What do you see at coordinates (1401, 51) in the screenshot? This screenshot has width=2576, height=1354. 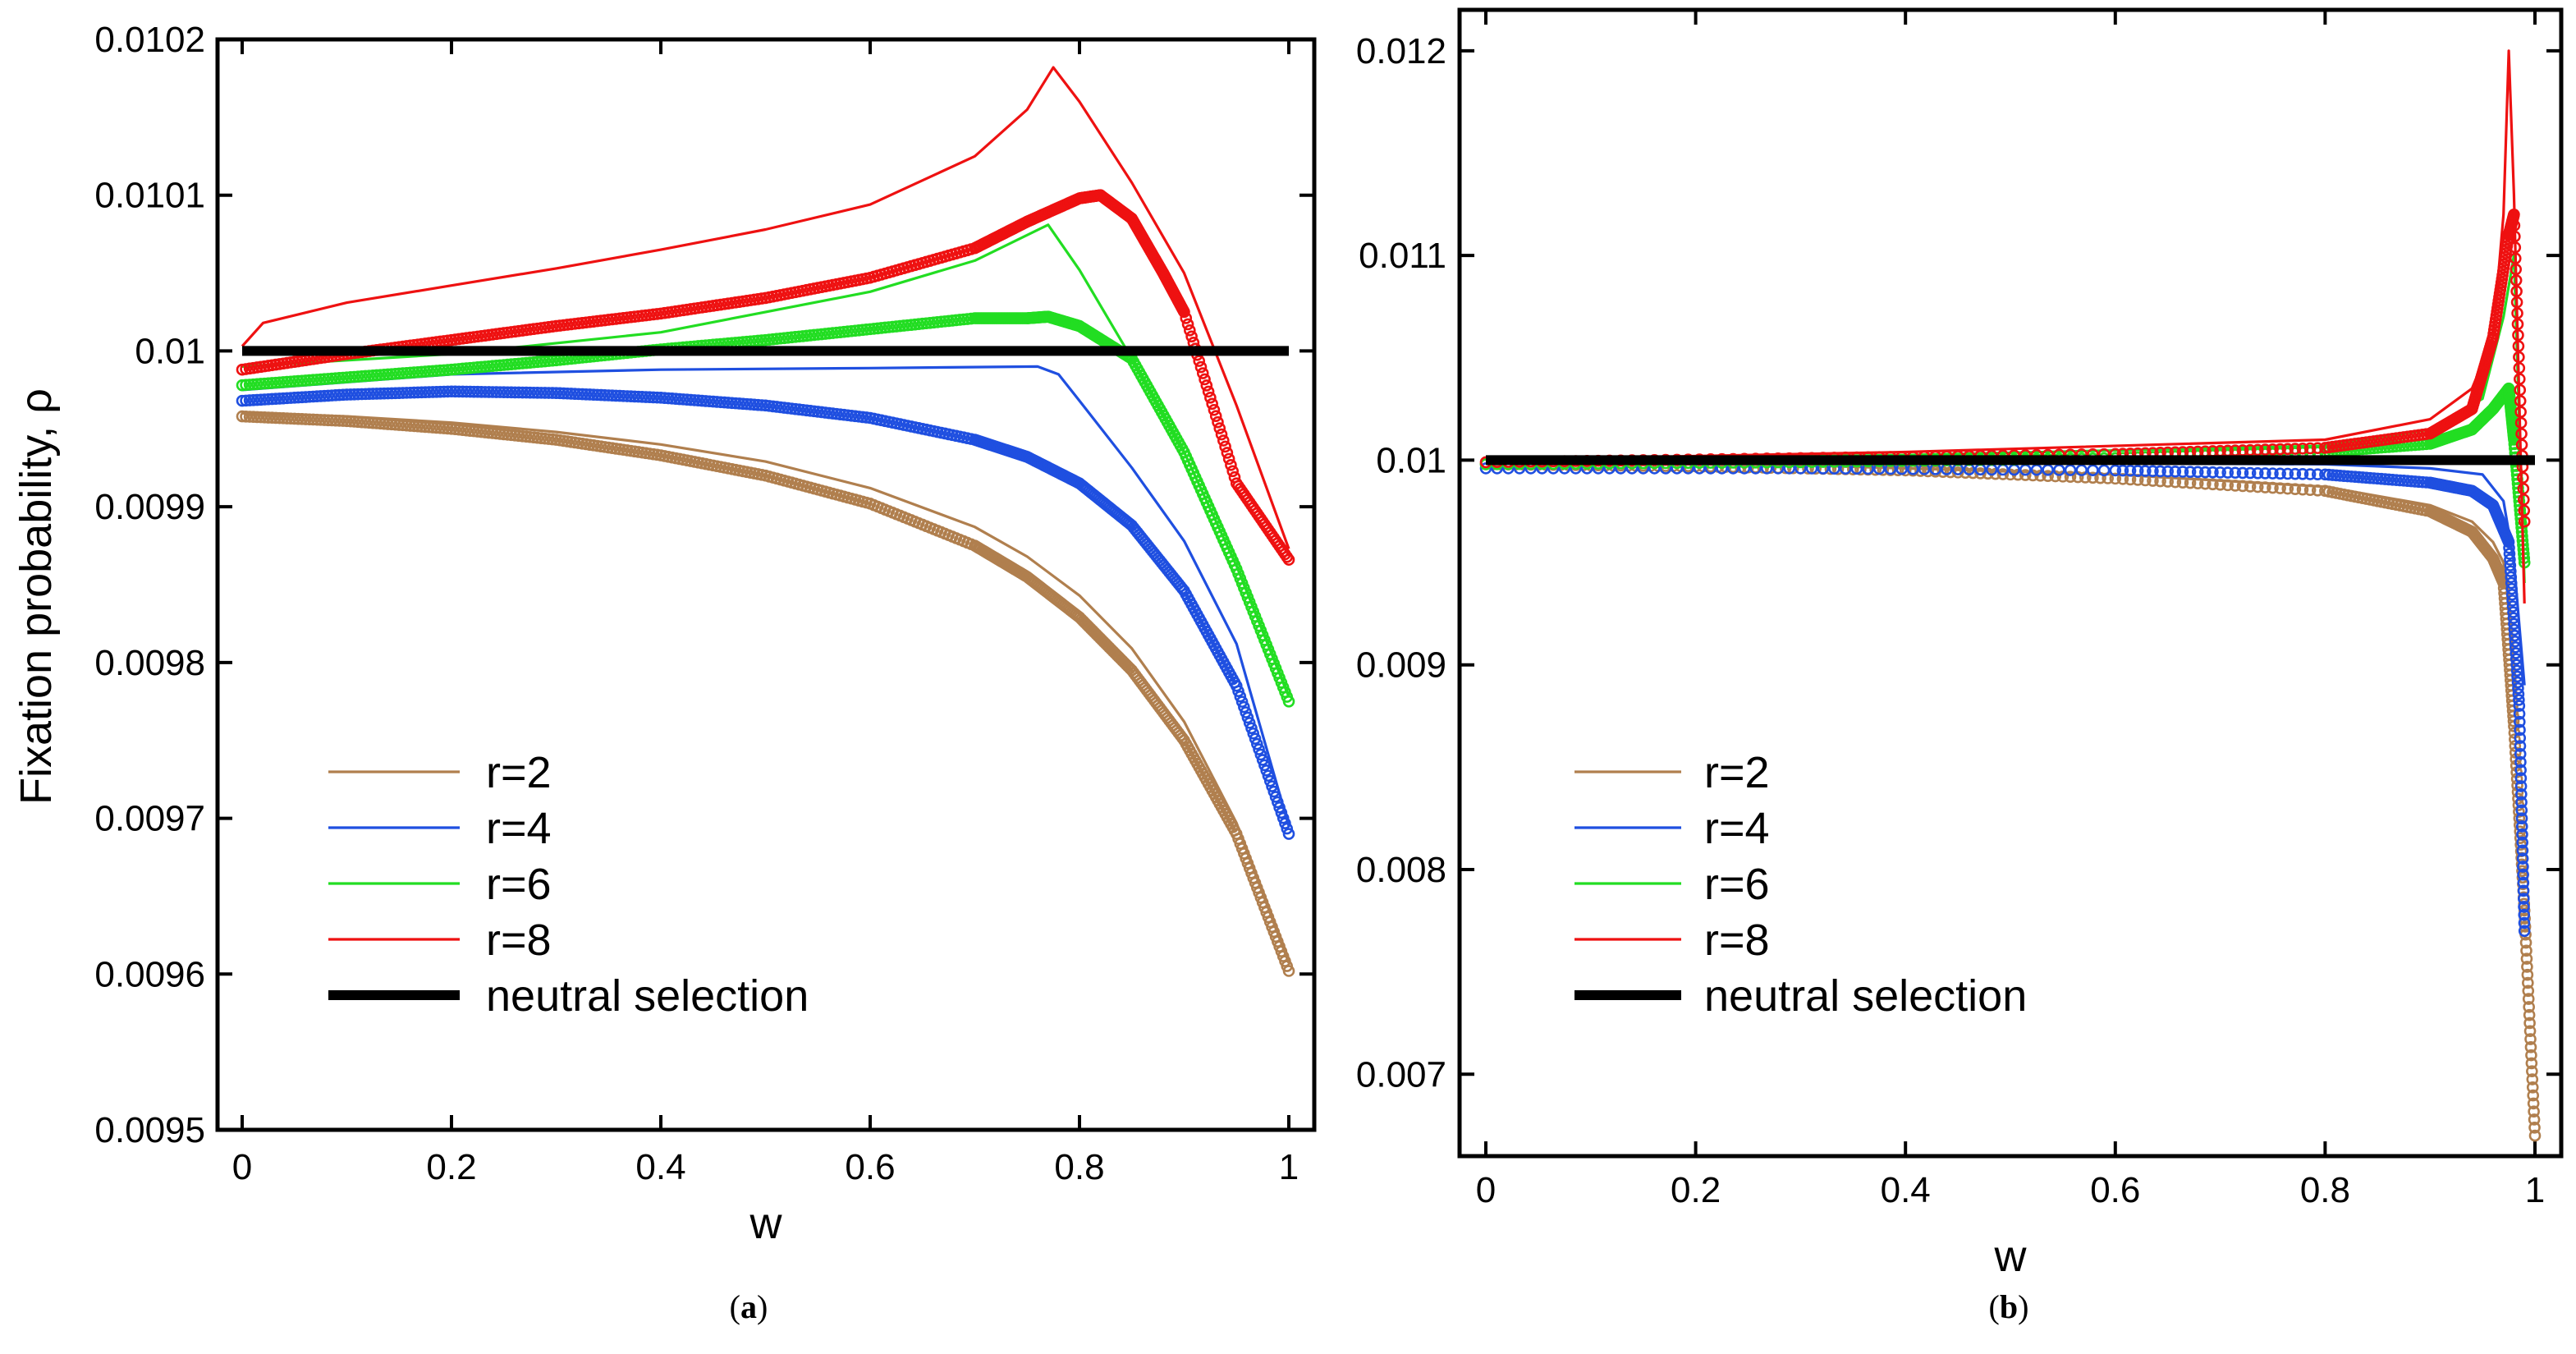 I see `y-tick-label: 0.012` at bounding box center [1401, 51].